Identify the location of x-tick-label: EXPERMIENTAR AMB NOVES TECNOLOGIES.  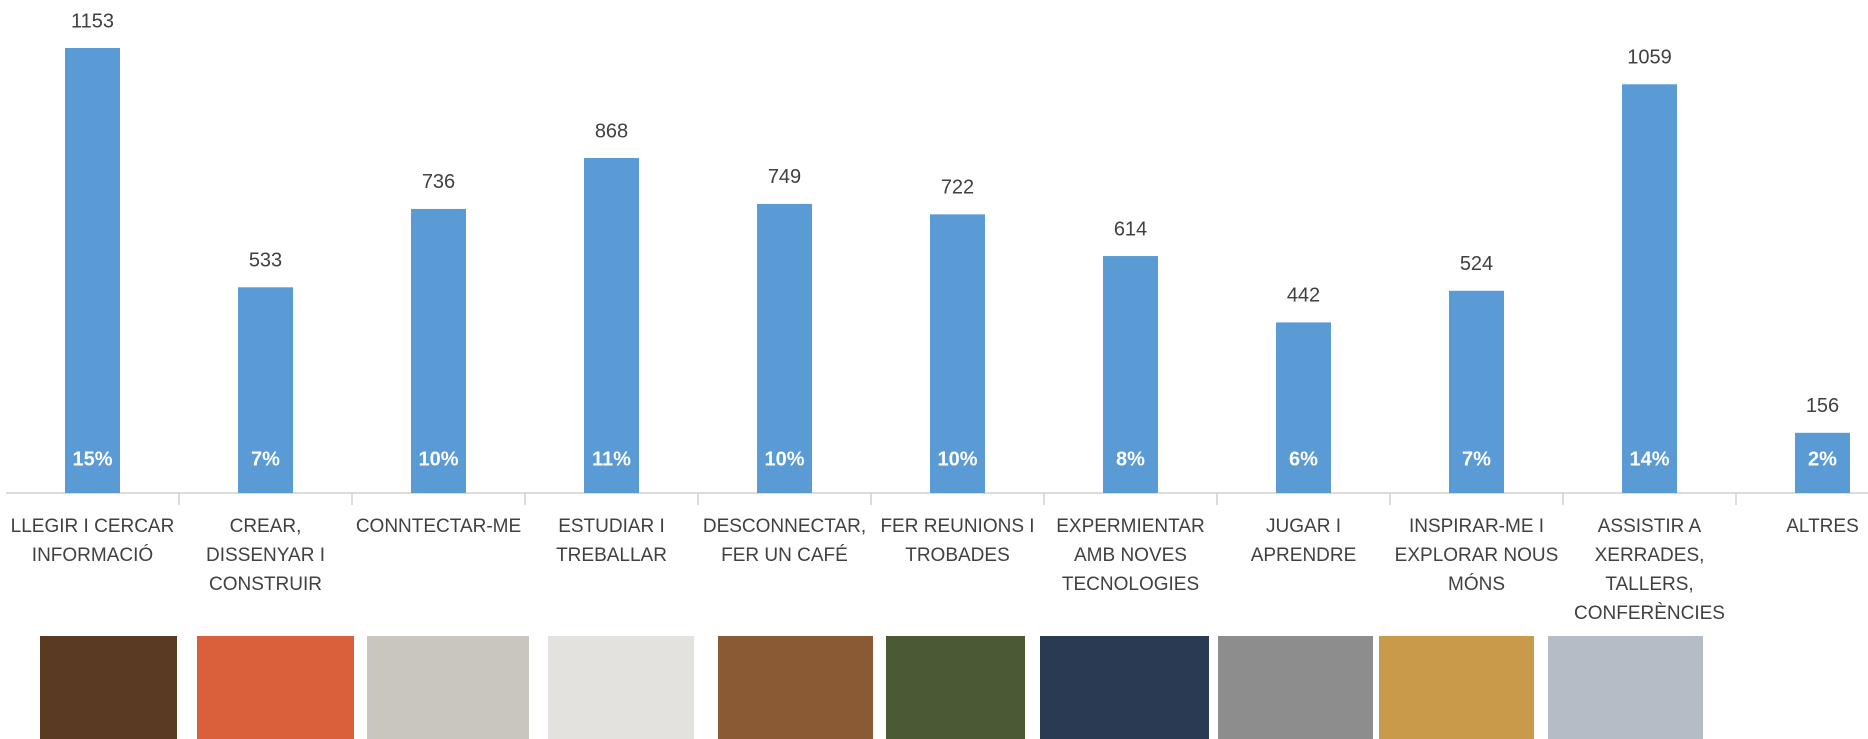
(1130, 555).